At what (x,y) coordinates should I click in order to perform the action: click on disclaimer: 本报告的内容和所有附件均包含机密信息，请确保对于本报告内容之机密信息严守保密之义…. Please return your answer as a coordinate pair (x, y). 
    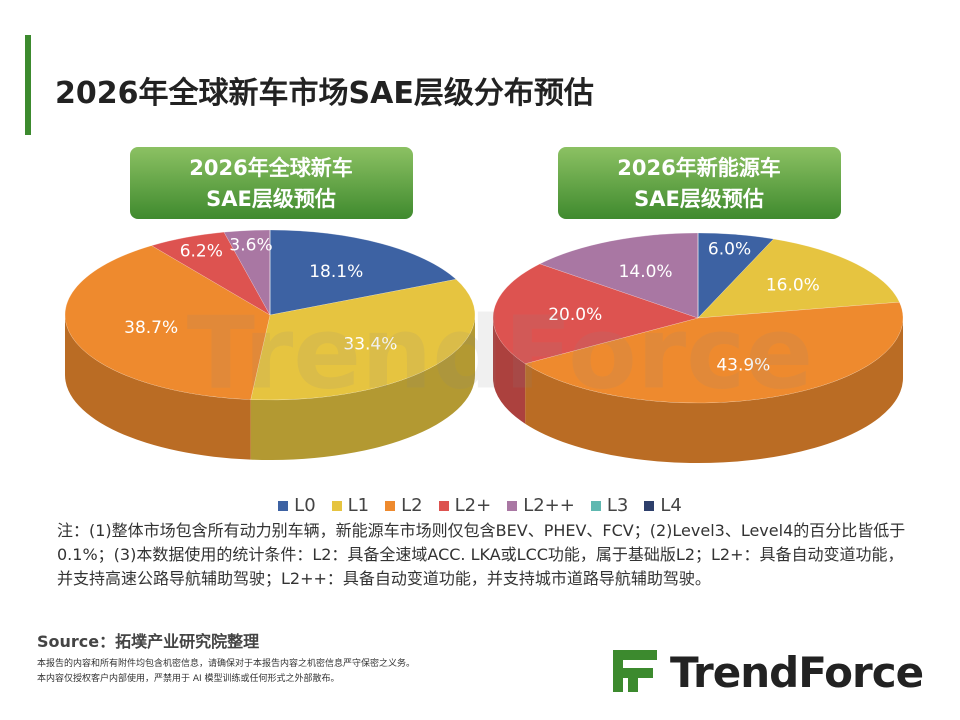
    Looking at the image, I should click on (226, 672).